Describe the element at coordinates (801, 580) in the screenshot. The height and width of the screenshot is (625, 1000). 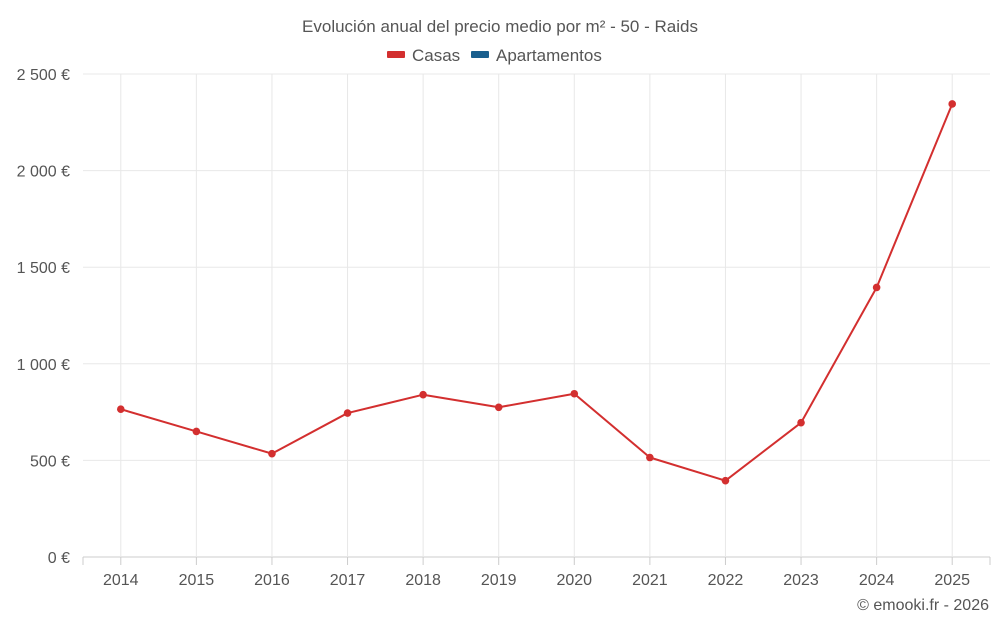
I see `x-tick-label: 2023` at that location.